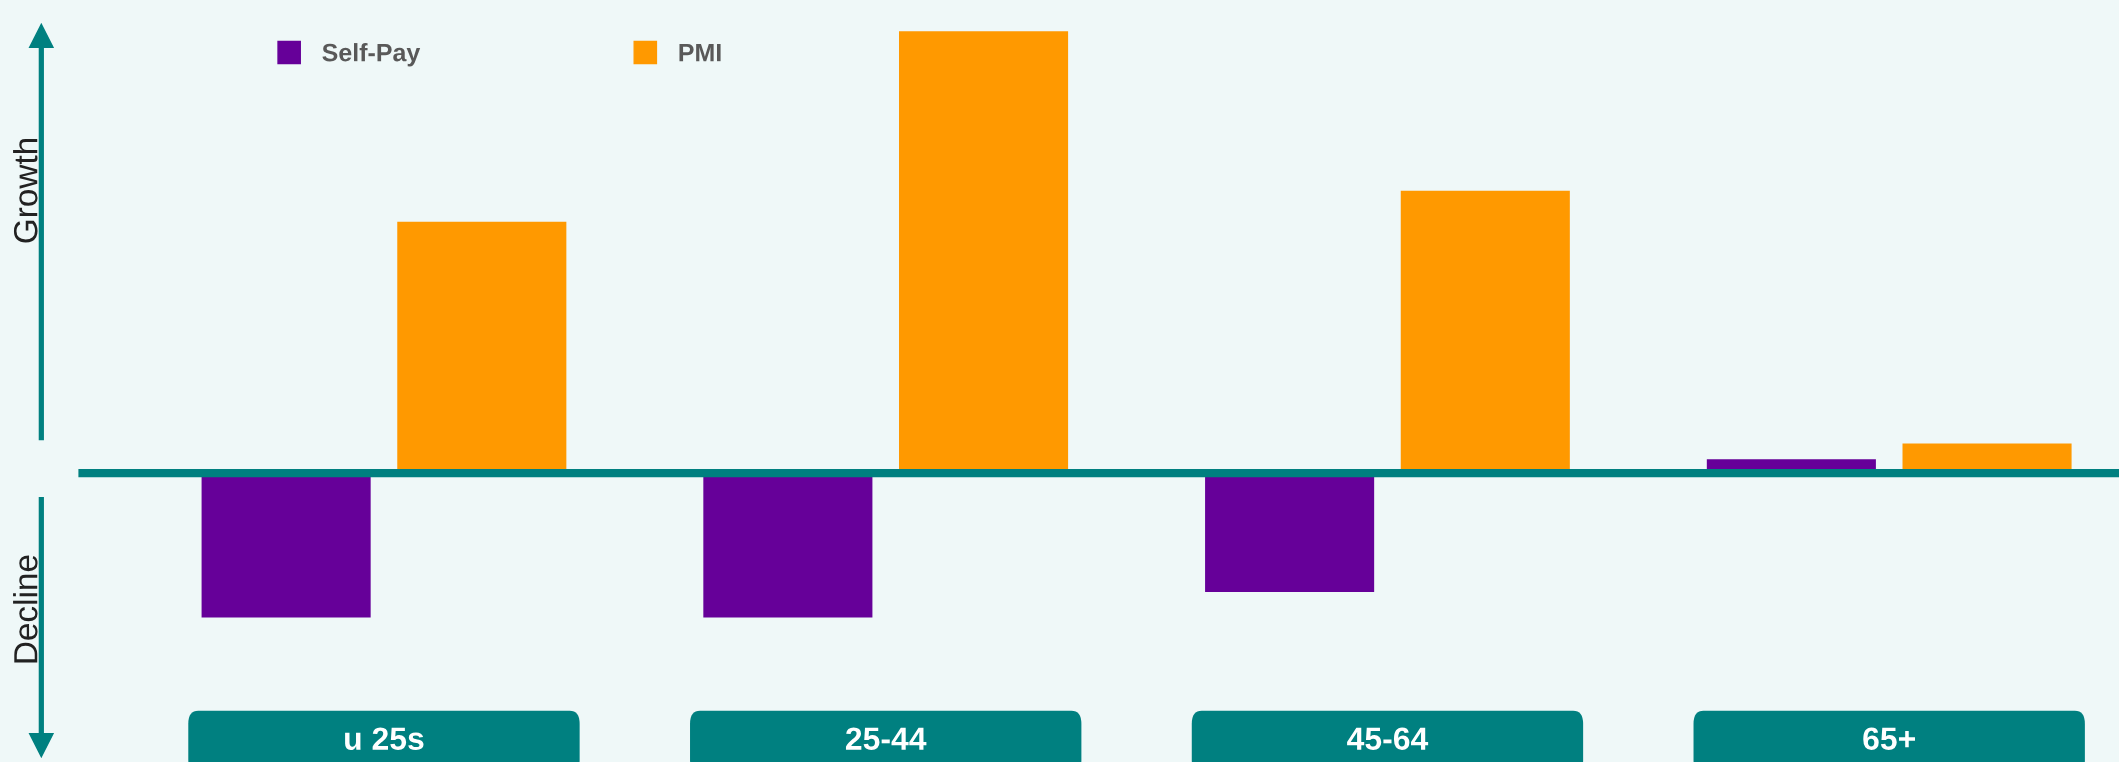 This screenshot has height=762, width=2119. Describe the element at coordinates (371, 55) in the screenshot. I see `legend-label: Self-Pay` at that location.